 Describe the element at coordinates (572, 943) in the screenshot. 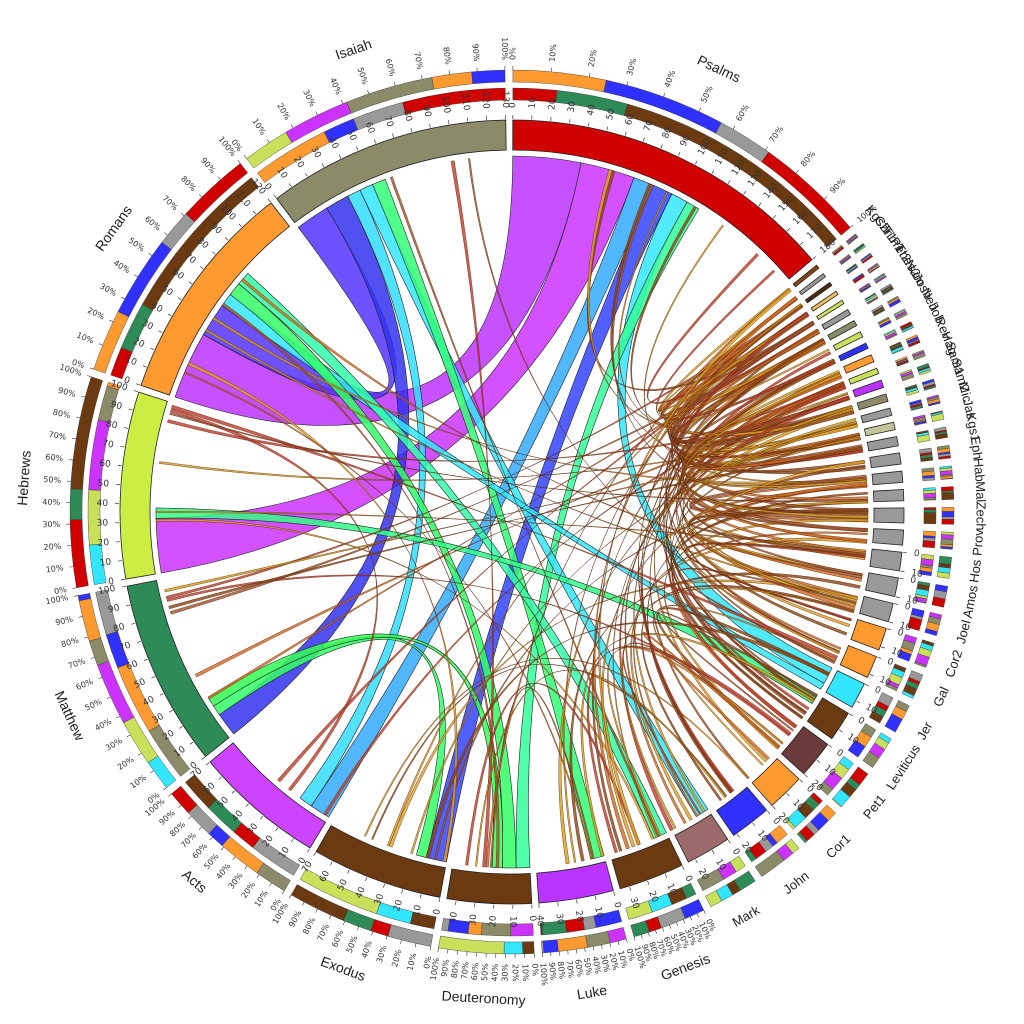

I see `composition-bar-luke` at that location.